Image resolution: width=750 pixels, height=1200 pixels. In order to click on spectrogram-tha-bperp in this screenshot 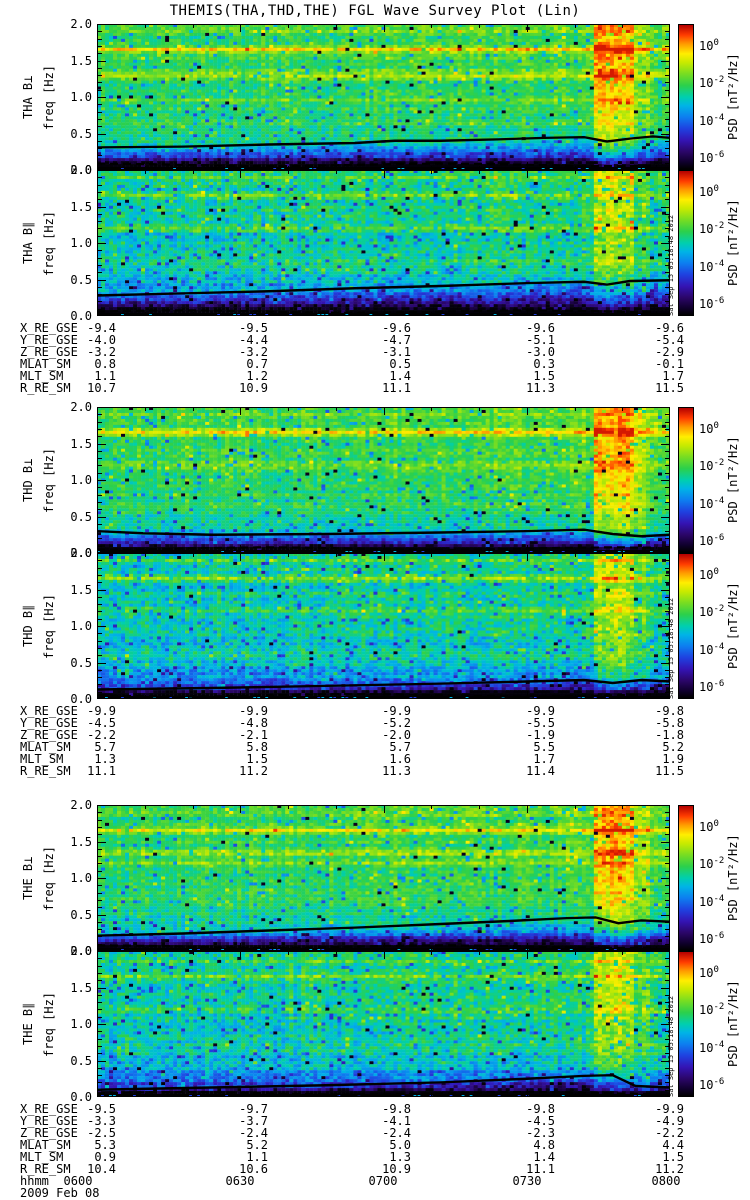, I will do `click(383, 97)`.